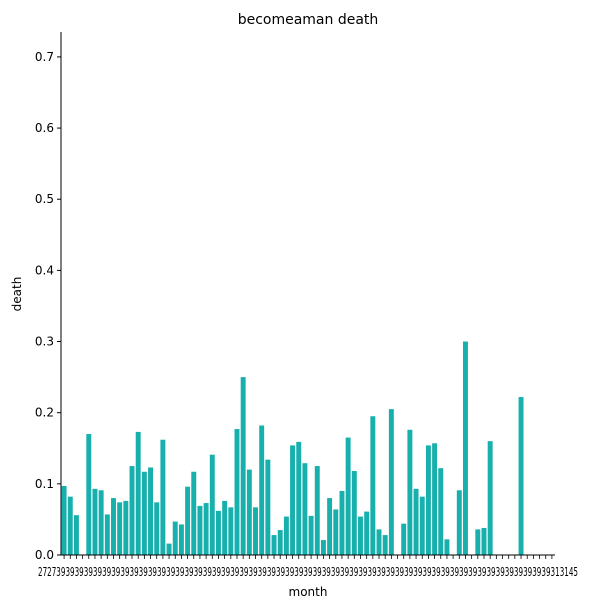 The image size is (590, 608). What do you see at coordinates (308, 592) in the screenshot?
I see `x-axis-label: month` at bounding box center [308, 592].